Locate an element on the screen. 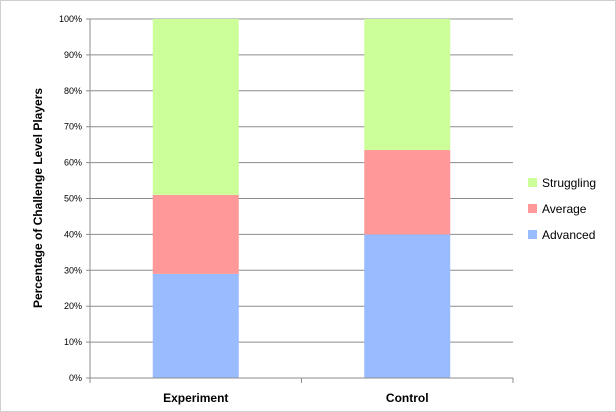 This screenshot has width=616, height=412. x-category-label: Control is located at coordinates (407, 398).